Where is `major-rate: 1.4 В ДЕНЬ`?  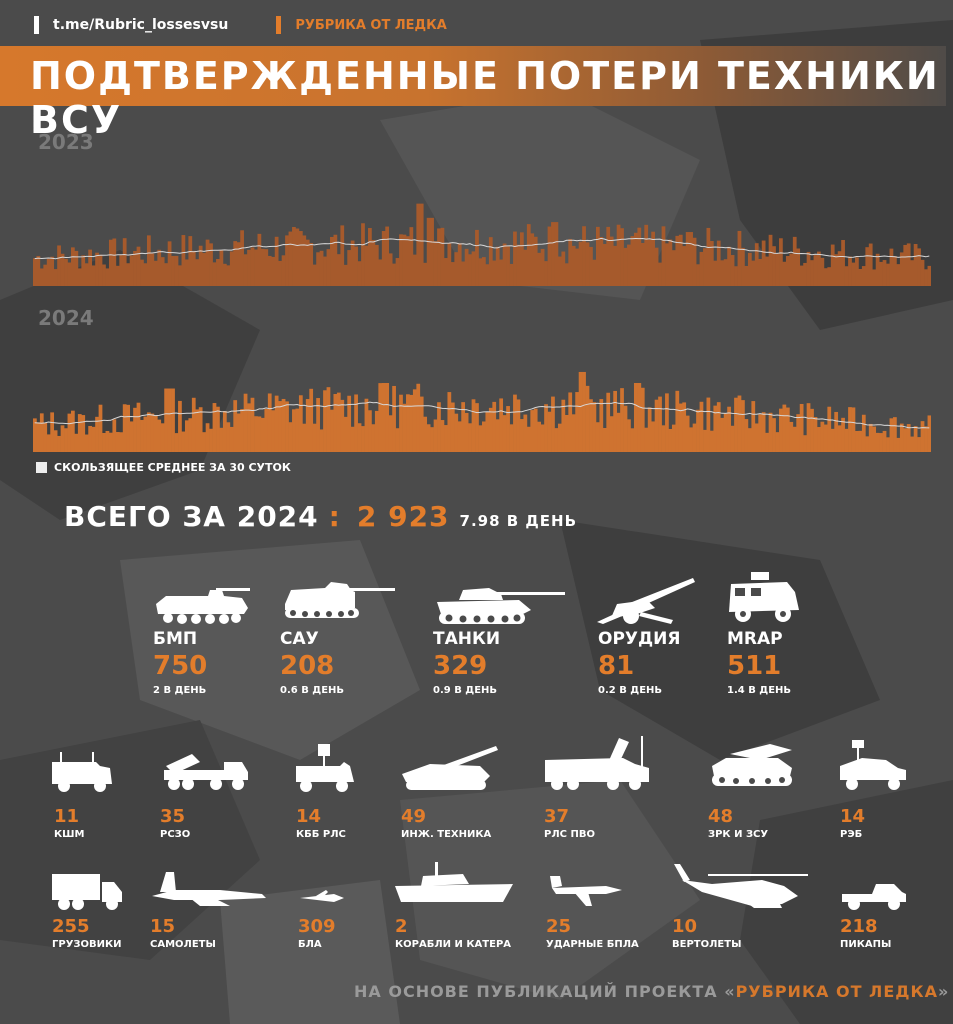 major-rate: 1.4 В ДЕНЬ is located at coordinates (759, 690).